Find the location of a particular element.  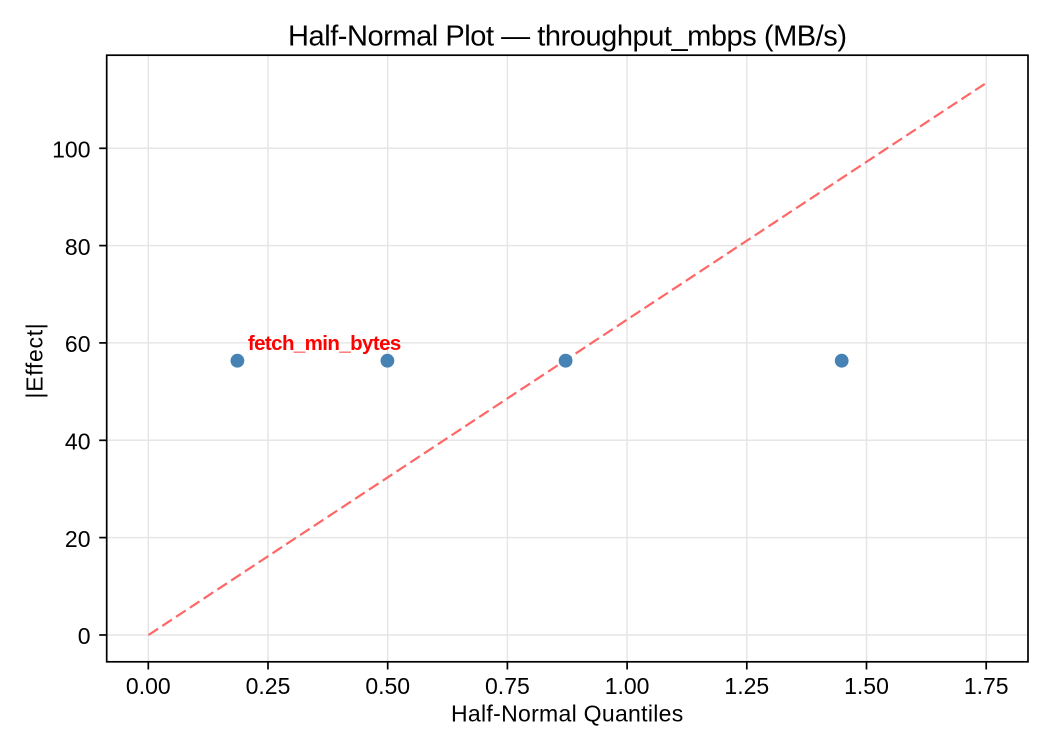

svg-text: 1.50 is located at coordinates (866, 686).